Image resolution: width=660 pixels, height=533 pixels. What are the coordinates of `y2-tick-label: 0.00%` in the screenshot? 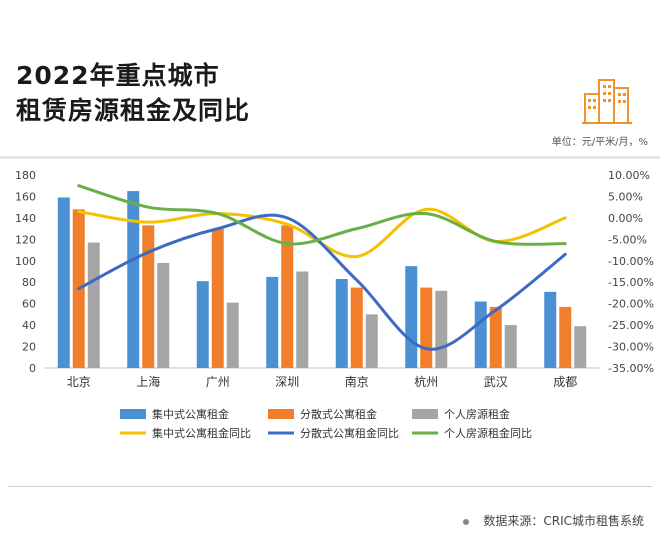 It's located at (625, 218).